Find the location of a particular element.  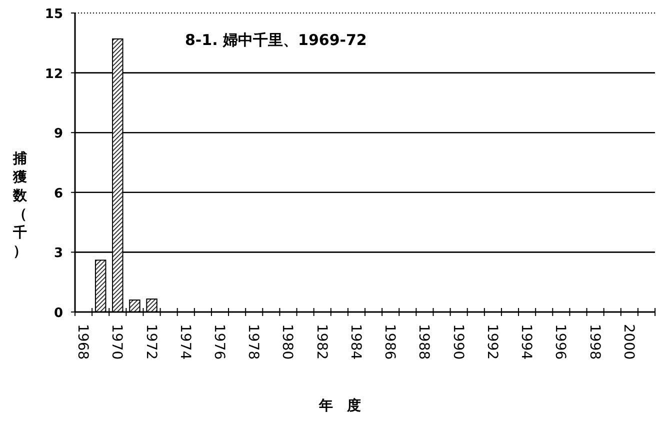

x-tick-label: 1994 is located at coordinates (526, 342).